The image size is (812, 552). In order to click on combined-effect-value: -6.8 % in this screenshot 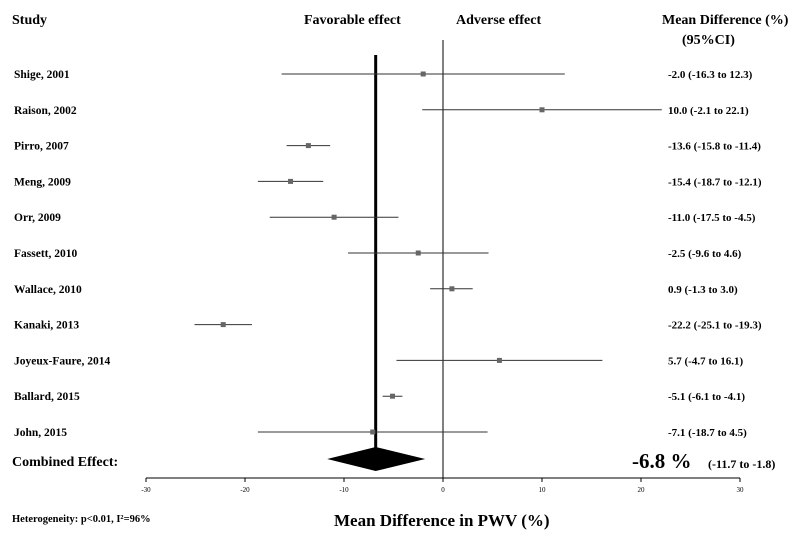, I will do `click(662, 461)`.